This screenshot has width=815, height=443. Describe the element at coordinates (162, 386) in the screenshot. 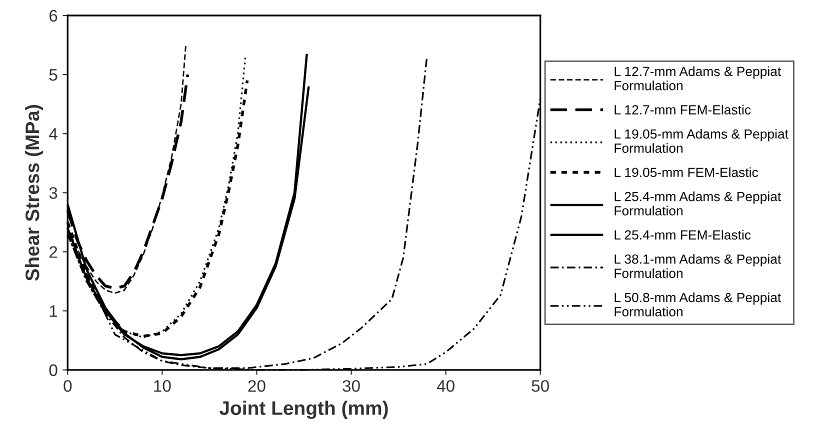

I see `x-tick-label: 10` at that location.